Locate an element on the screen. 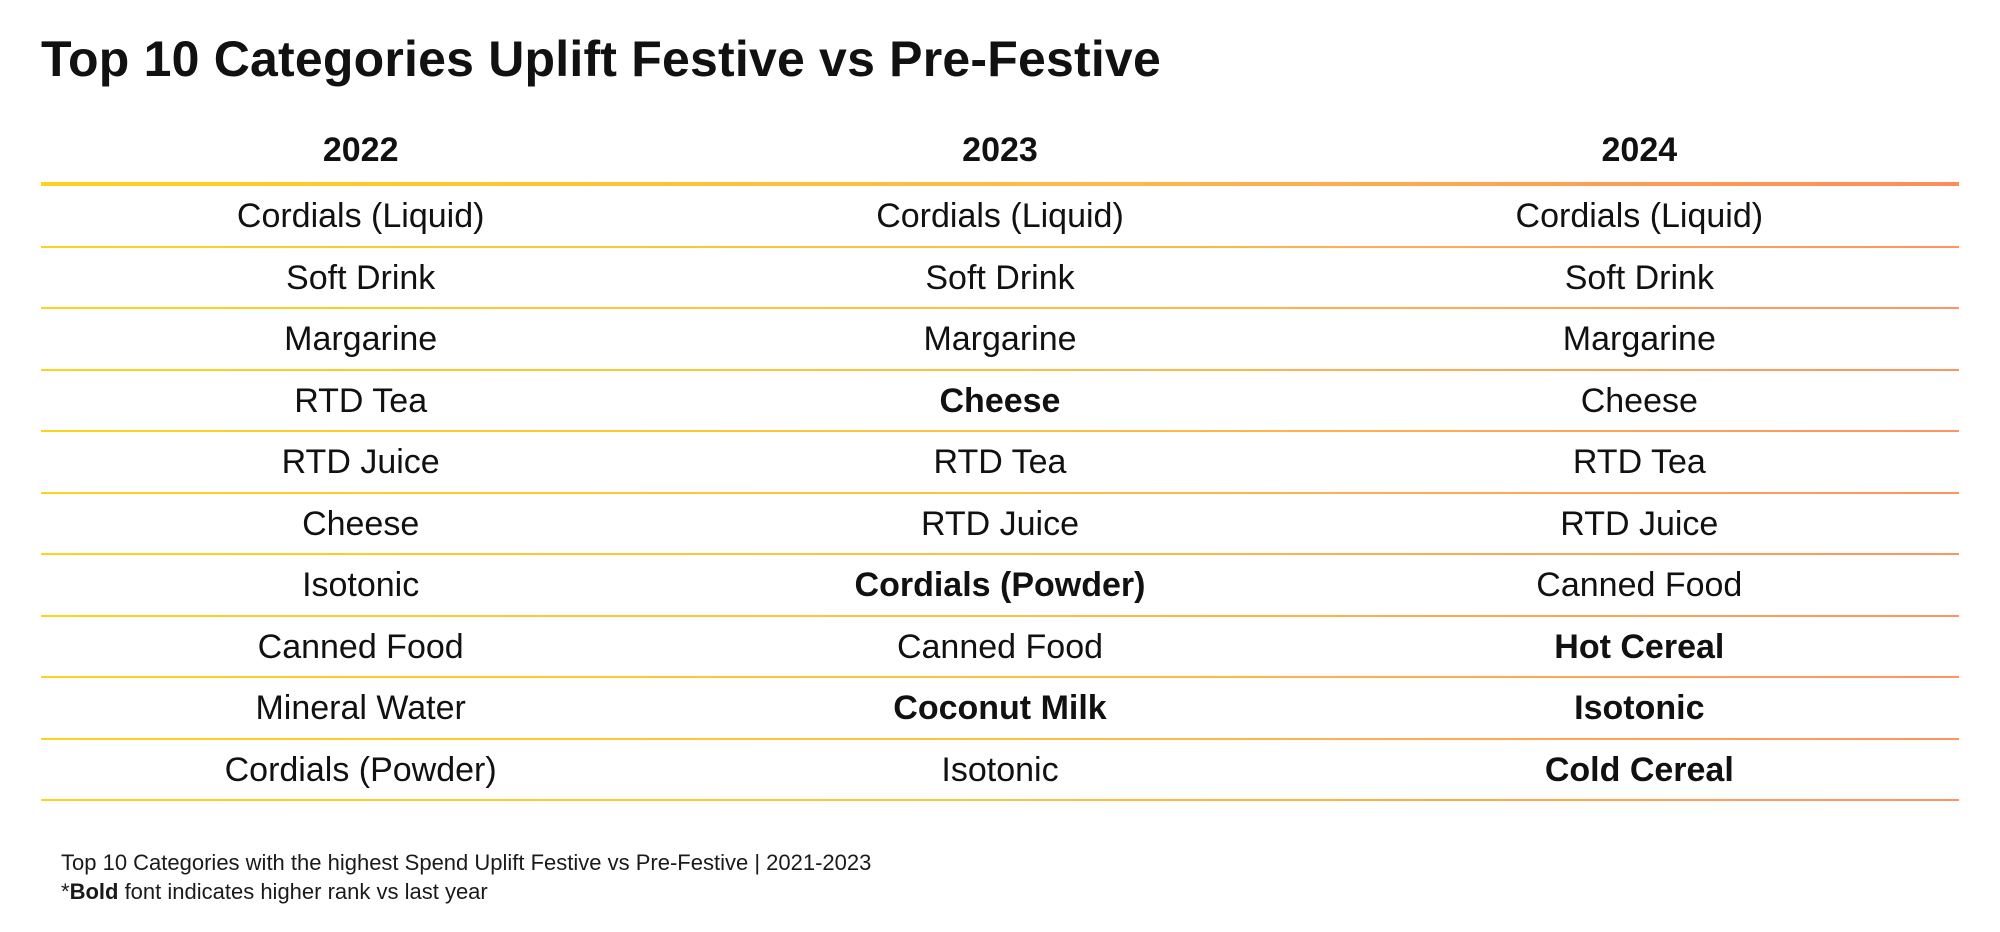 The width and height of the screenshot is (2000, 932). table-row: Cordials (Powder) Isotonic Cold Cereal is located at coordinates (1000, 771).